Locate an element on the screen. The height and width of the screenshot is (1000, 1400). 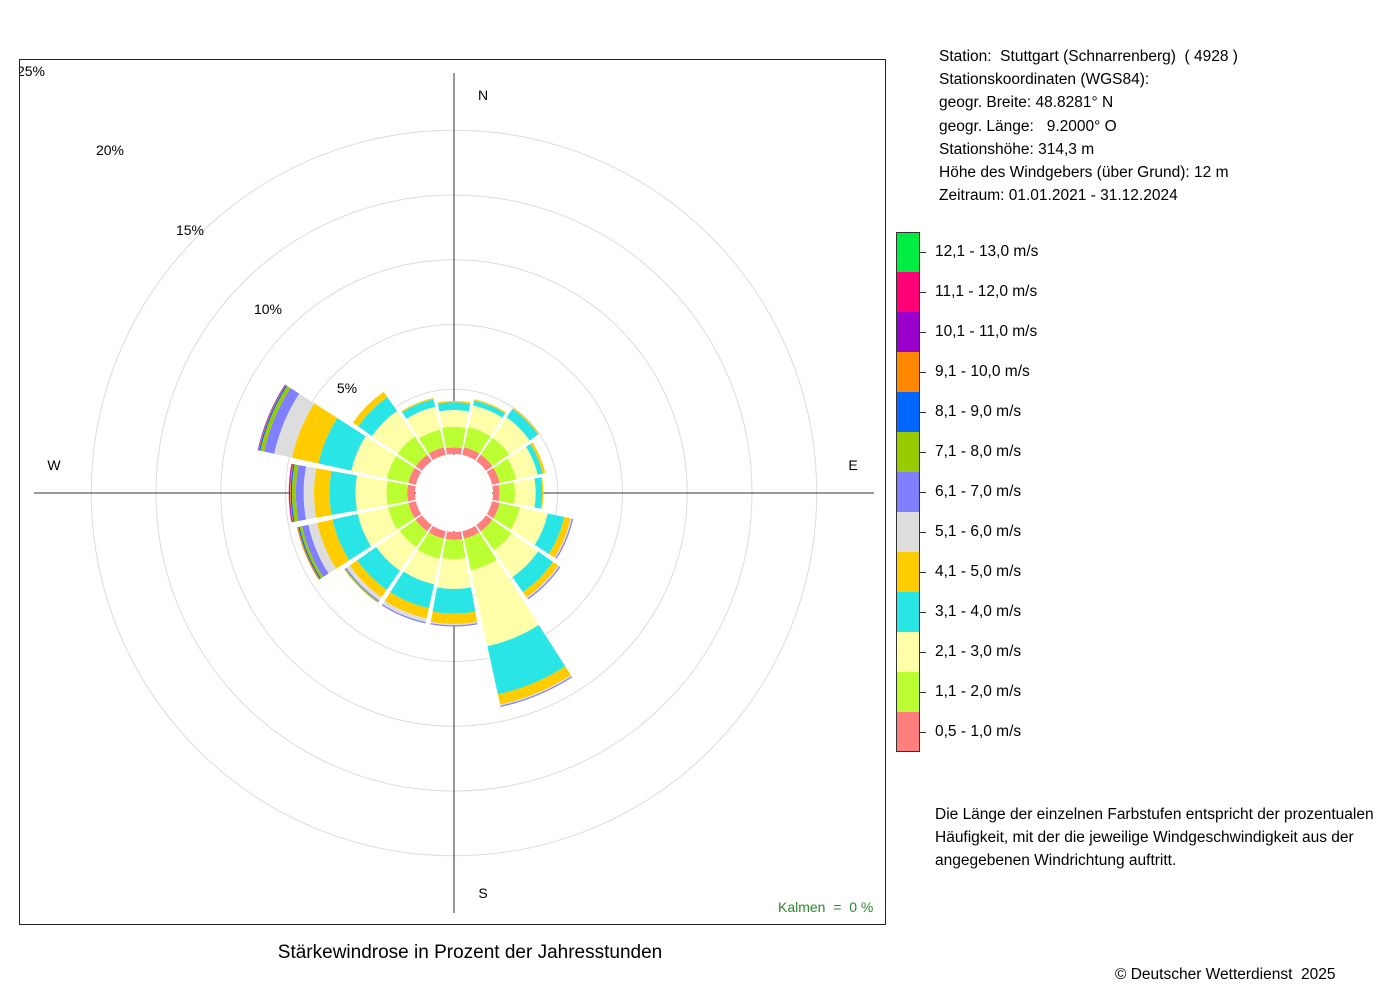
radial-tick-label: 5% is located at coordinates (347, 388).